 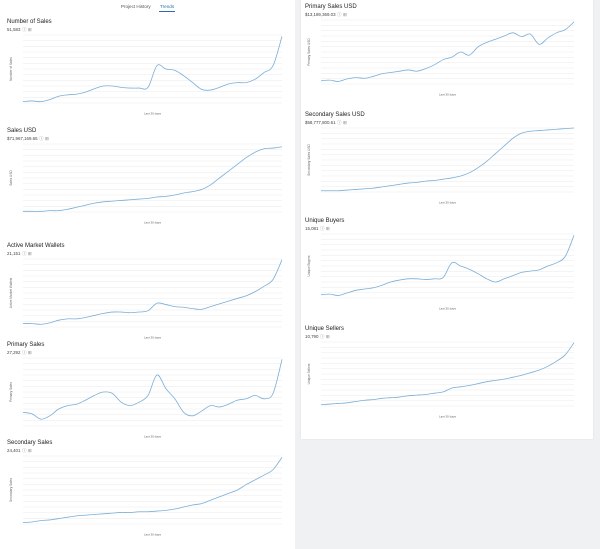 What do you see at coordinates (325, 329) in the screenshot?
I see `chart-title: Unique Sellers` at bounding box center [325, 329].